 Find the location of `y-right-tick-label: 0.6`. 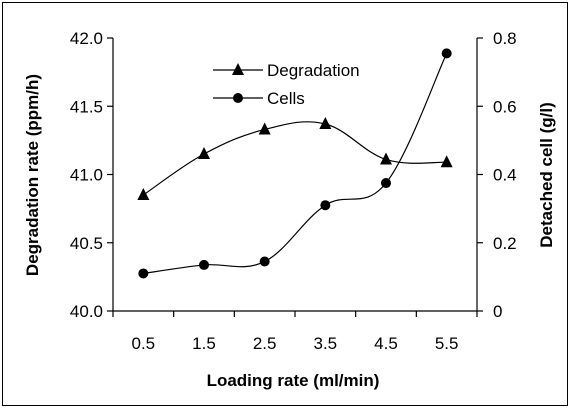

y-right-tick-label: 0.6 is located at coordinates (505, 106).